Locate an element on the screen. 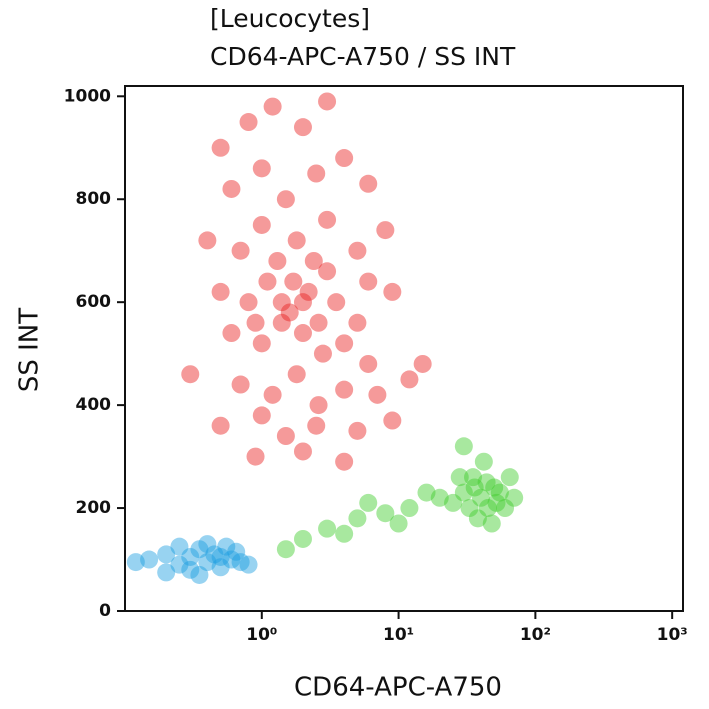 The image size is (709, 709). x-axis-label: CD64-APC-A750 is located at coordinates (398, 688).